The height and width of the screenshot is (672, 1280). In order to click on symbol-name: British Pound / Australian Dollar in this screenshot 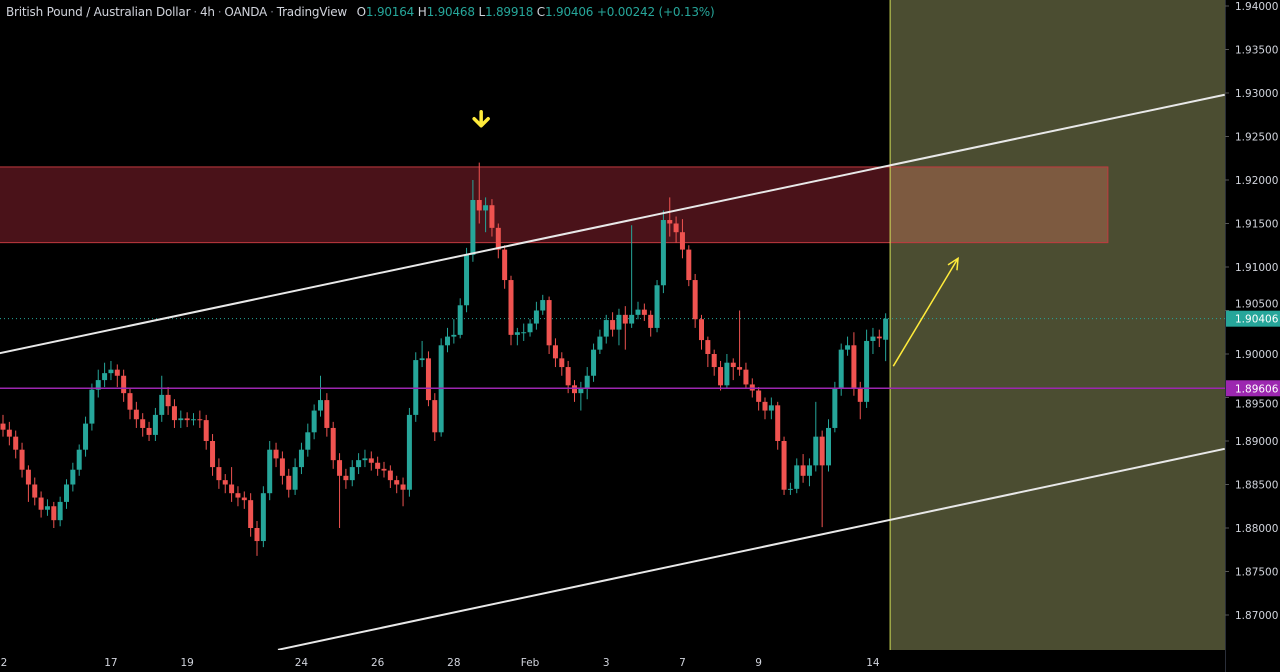, I will do `click(98, 12)`.